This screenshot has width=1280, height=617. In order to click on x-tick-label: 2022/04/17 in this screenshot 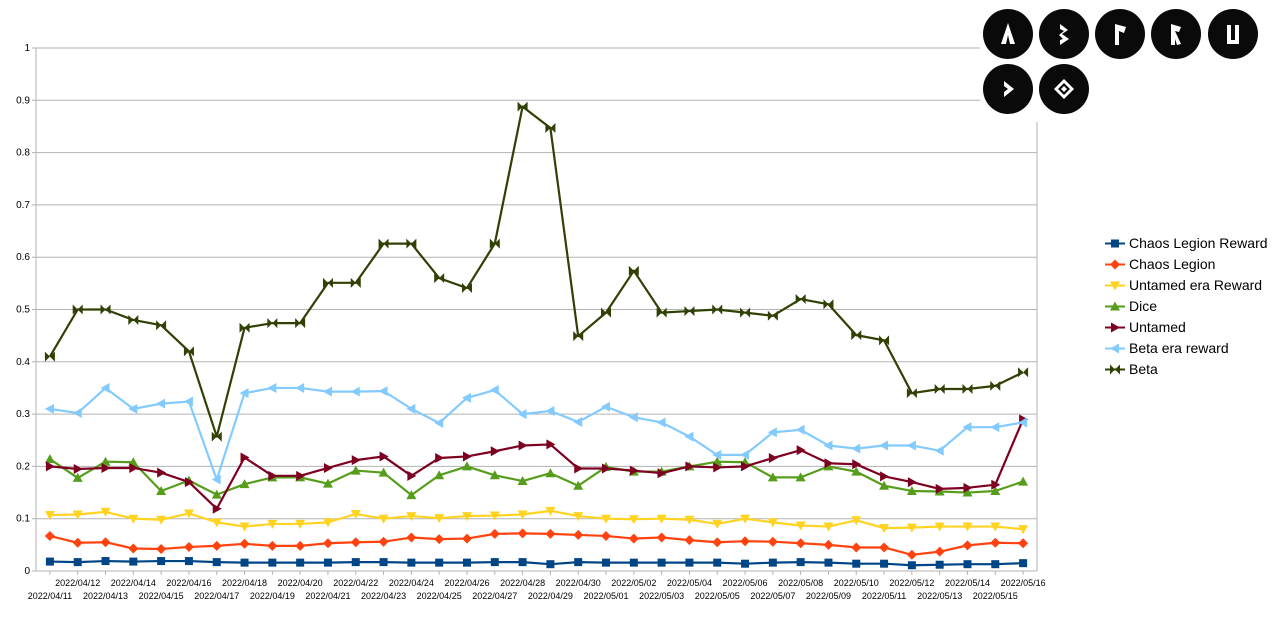, I will do `click(216, 596)`.